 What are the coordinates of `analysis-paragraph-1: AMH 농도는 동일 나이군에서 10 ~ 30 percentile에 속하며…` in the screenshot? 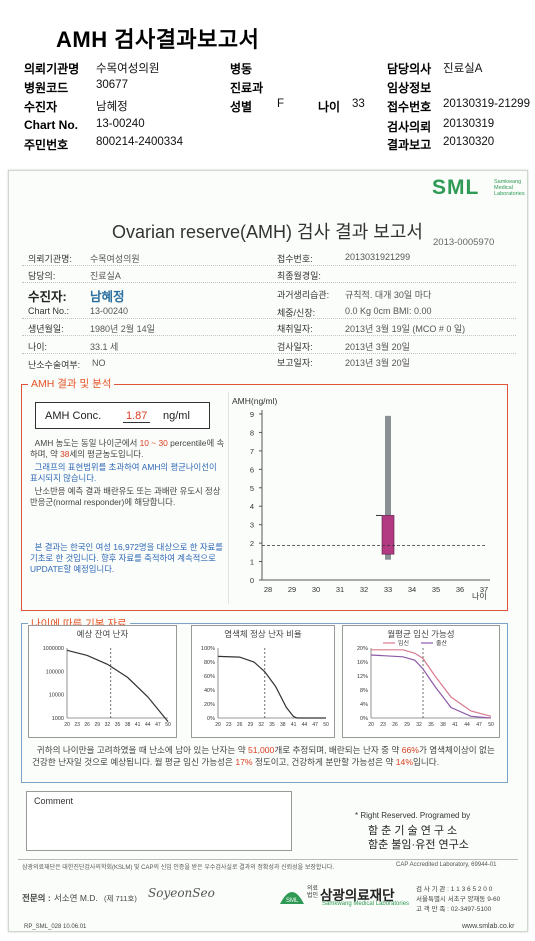 It's located at (128, 449).